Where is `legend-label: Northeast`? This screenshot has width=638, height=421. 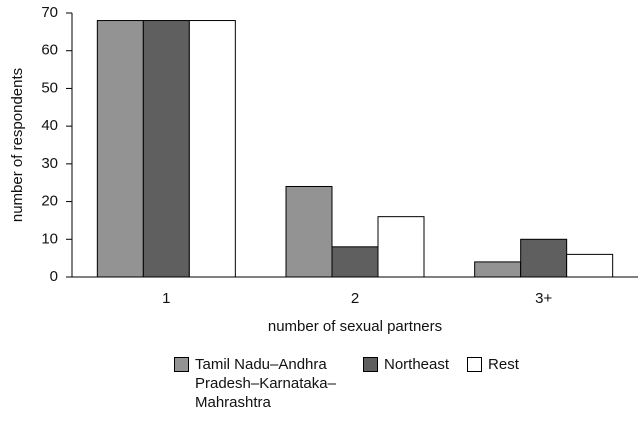 legend-label: Northeast is located at coordinates (417, 364).